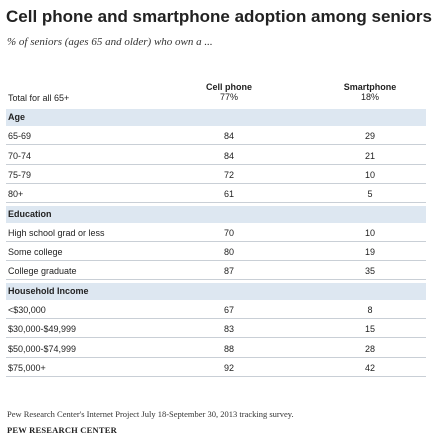 This screenshot has width=439, height=443. Describe the element at coordinates (369, 329) in the screenshot. I see `smartphone-value: 15` at that location.